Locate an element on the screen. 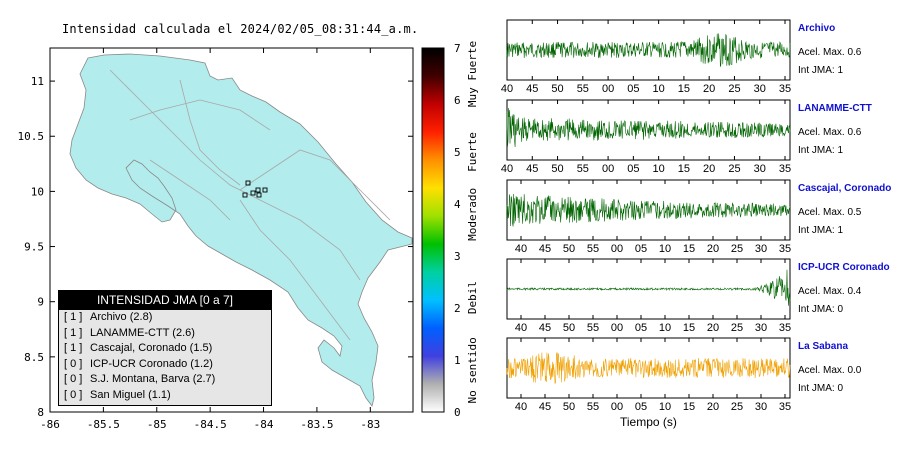 The height and width of the screenshot is (460, 910). colorbar-category-label: Moderado is located at coordinates (472, 214).